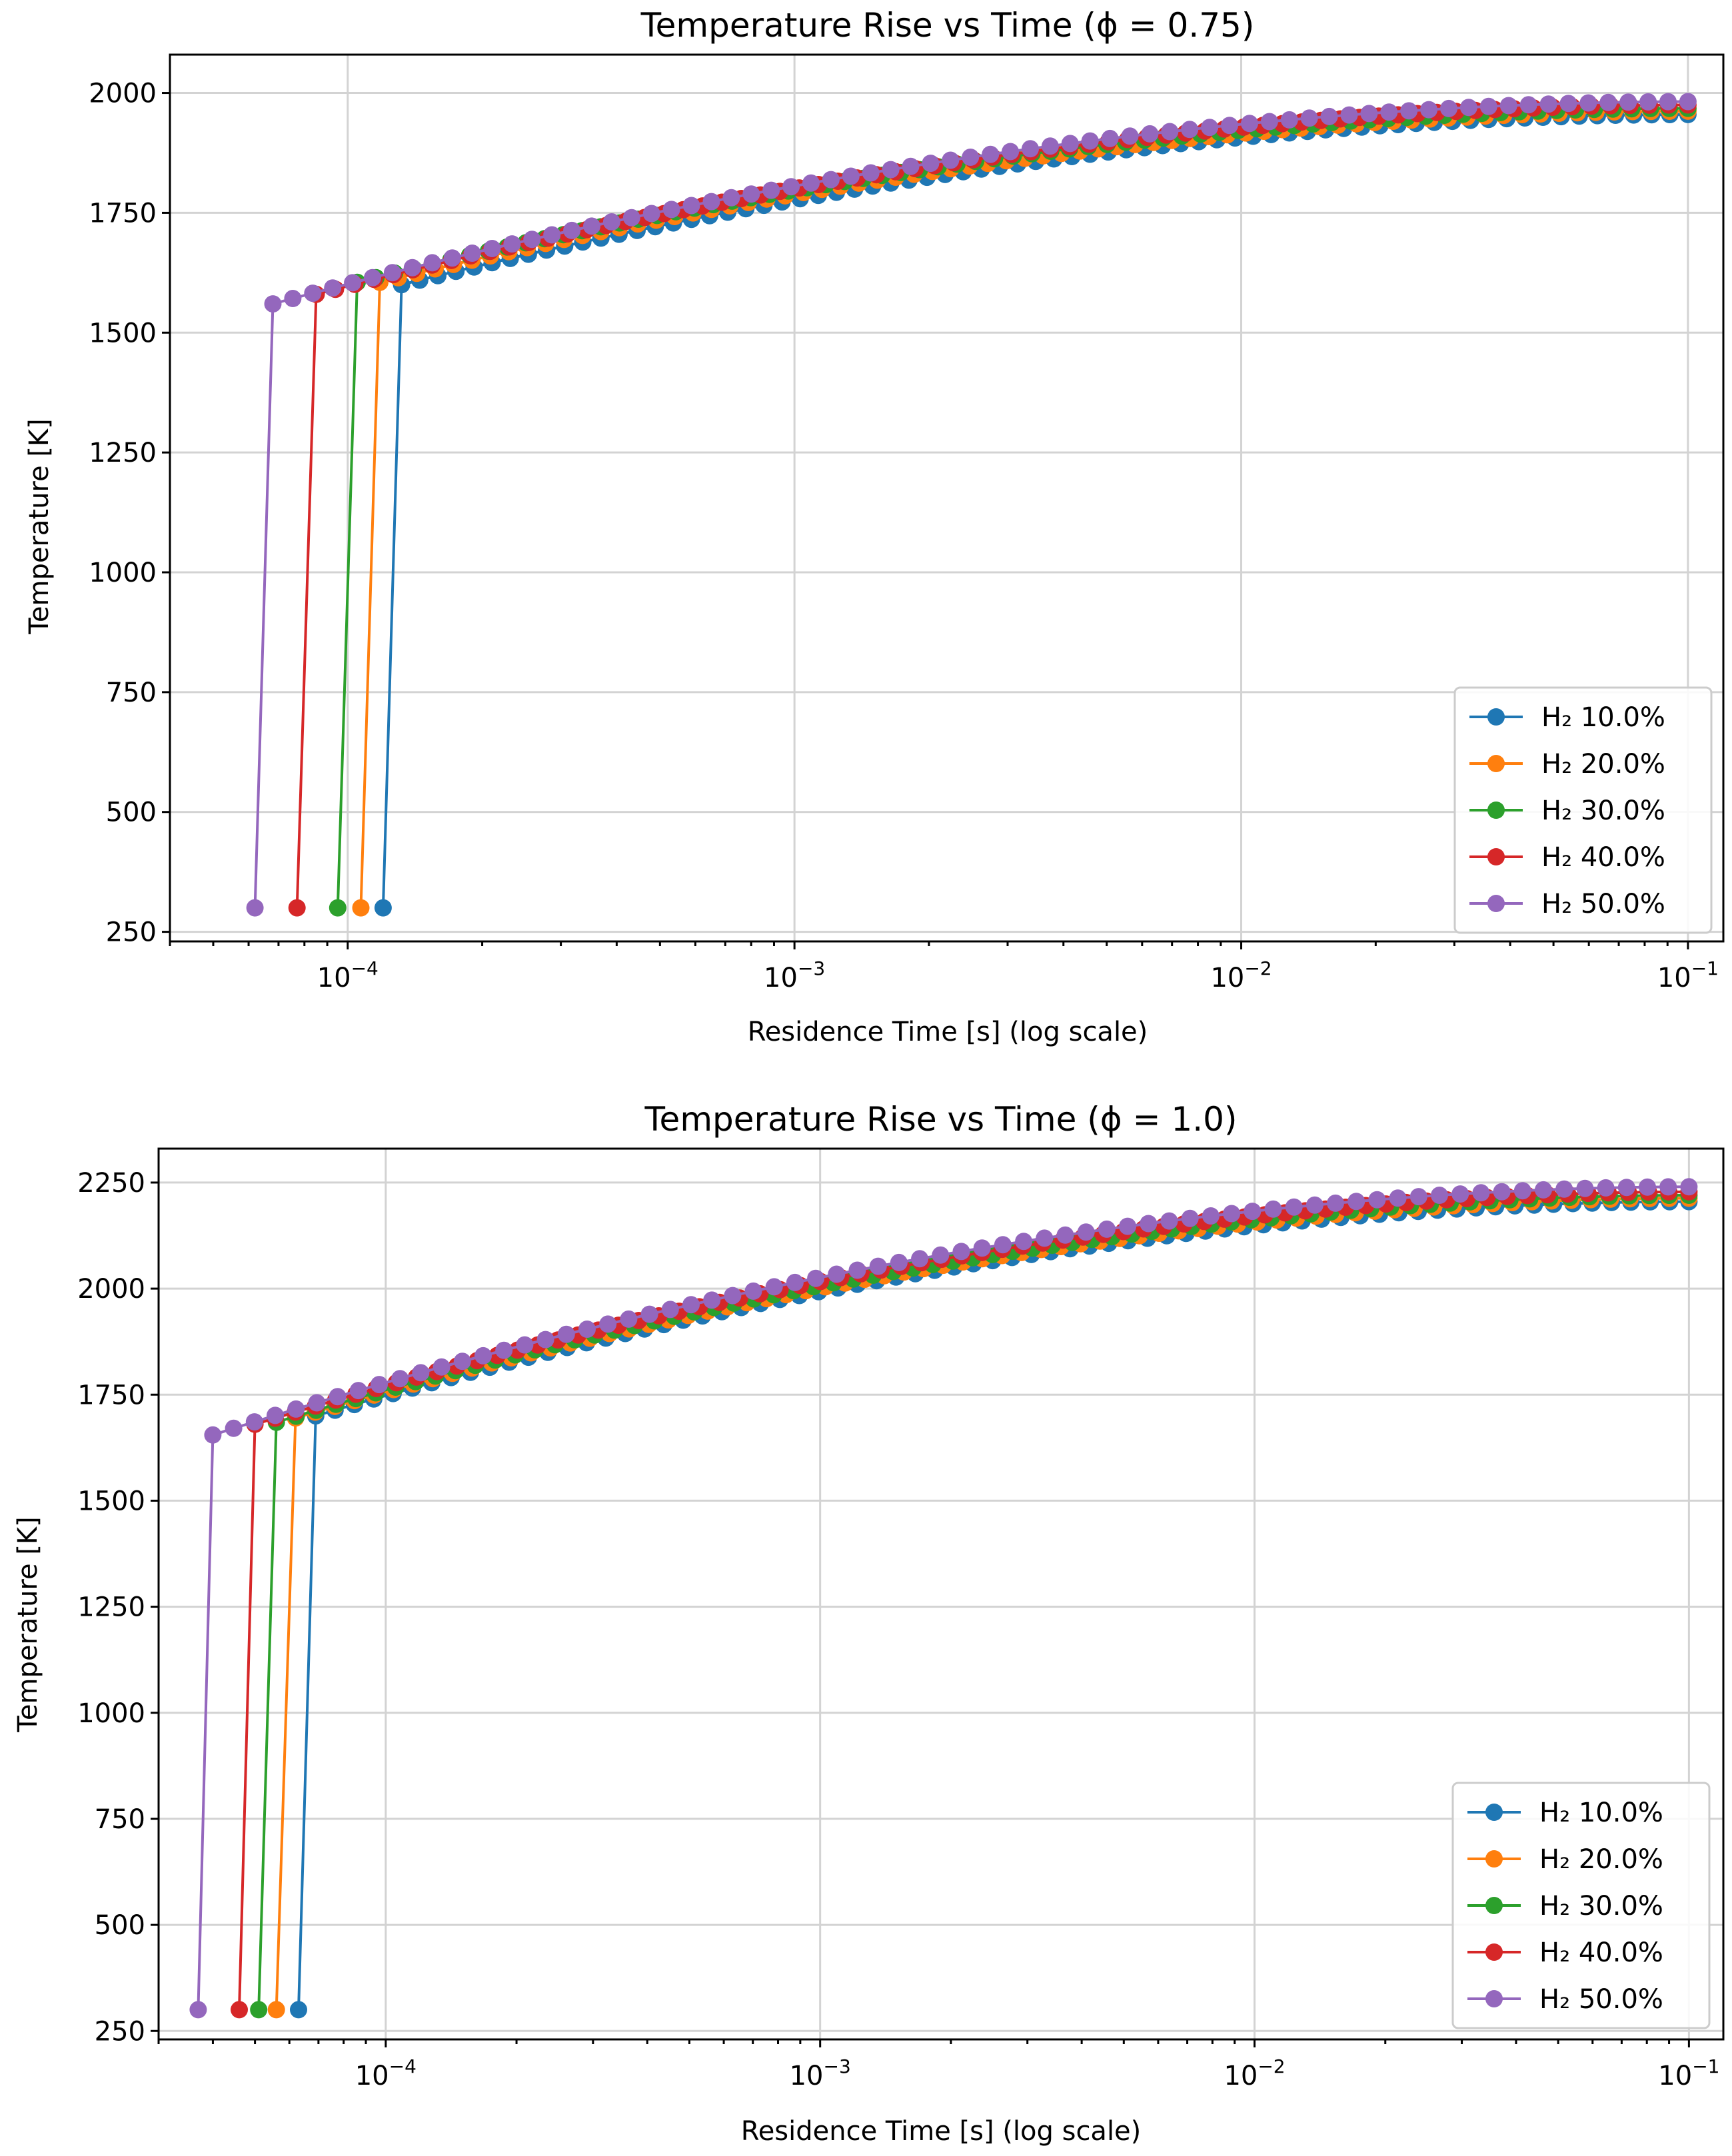 This screenshot has width=1732, height=2156. Describe the element at coordinates (131, 693) in the screenshot. I see `y-tick-label: 750` at that location.